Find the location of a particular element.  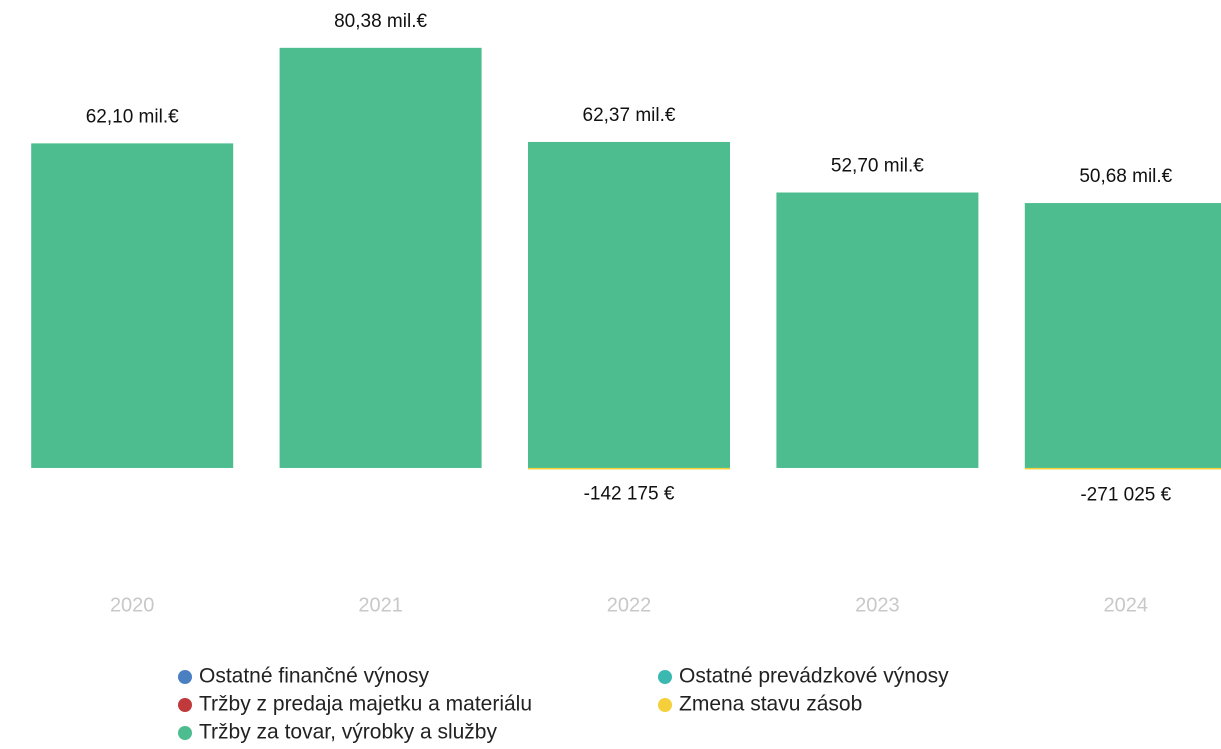

legend-label: Ostatné finančné výnosy is located at coordinates (314, 676).